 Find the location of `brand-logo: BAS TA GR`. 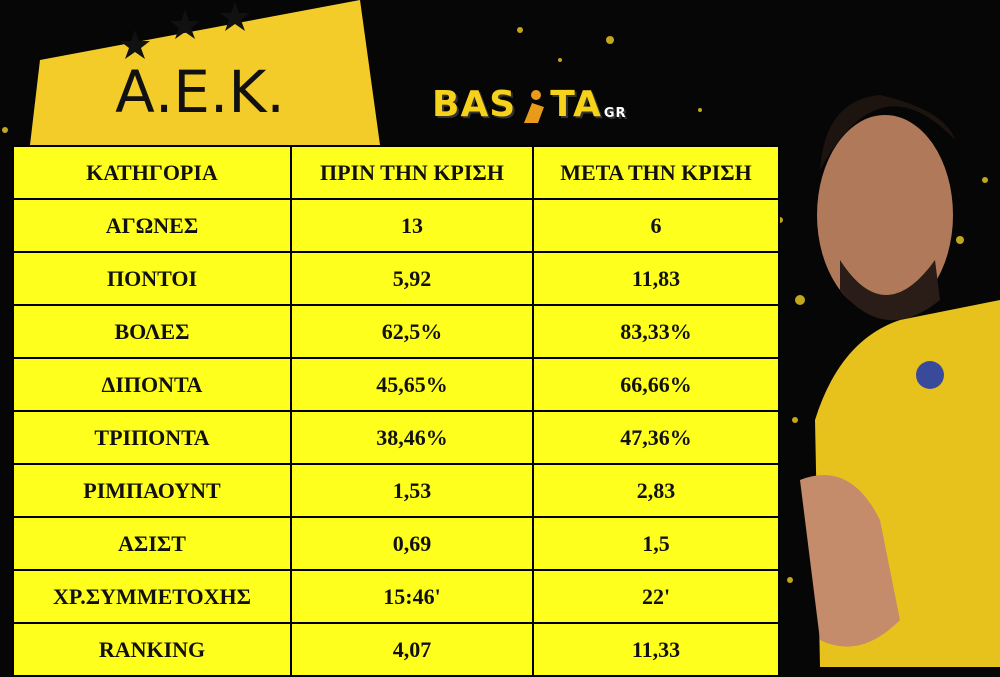

brand-logo: BAS TA GR is located at coordinates (529, 104).